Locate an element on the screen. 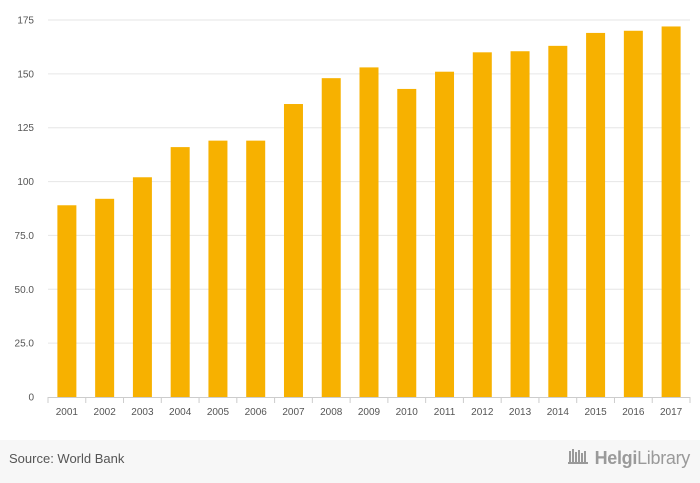 The width and height of the screenshot is (700, 483). bar-2009 is located at coordinates (369, 232).